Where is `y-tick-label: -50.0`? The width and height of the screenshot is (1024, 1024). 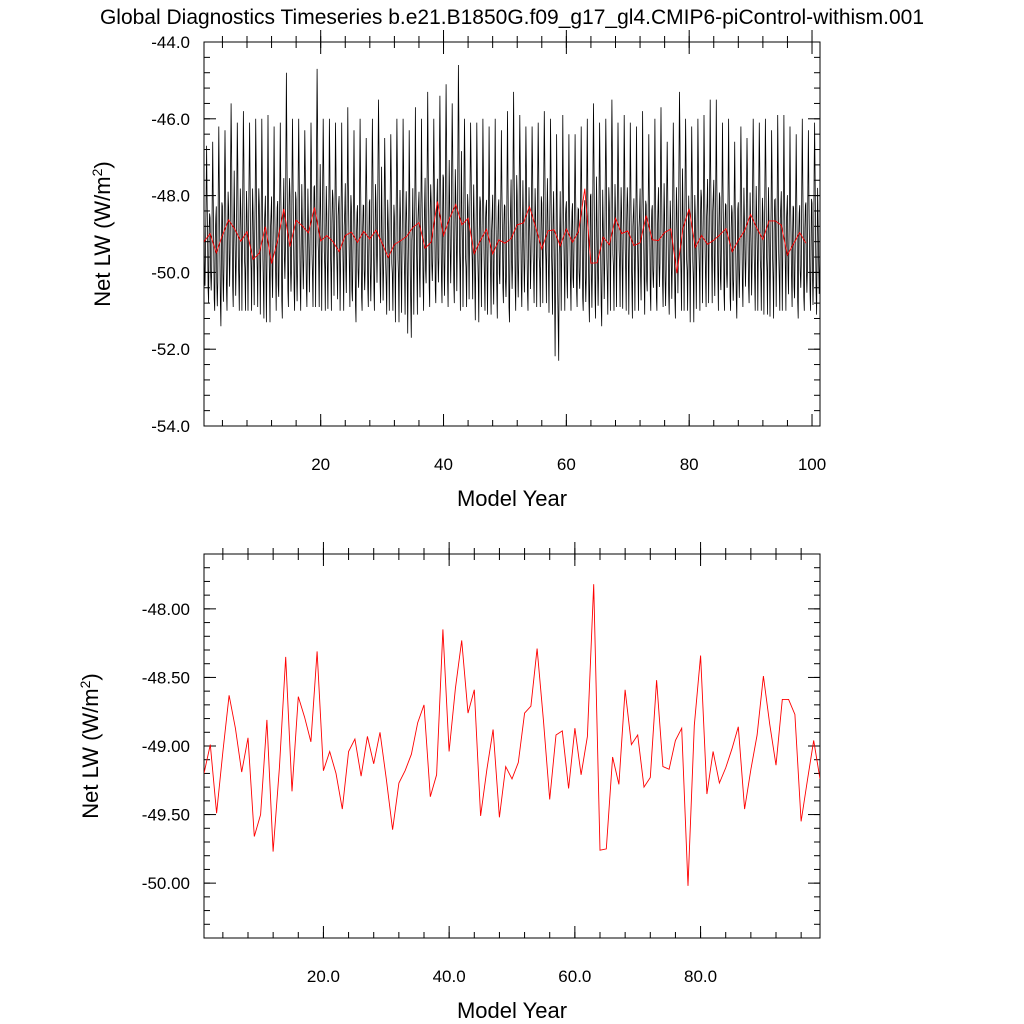 y-tick-label: -50.0 is located at coordinates (170, 272).